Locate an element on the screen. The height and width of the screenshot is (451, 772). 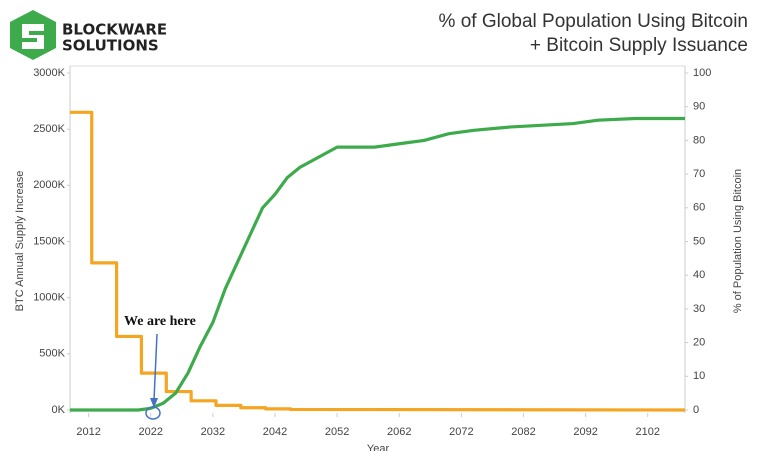
y-tick-label: 3000K is located at coordinates (49, 73).